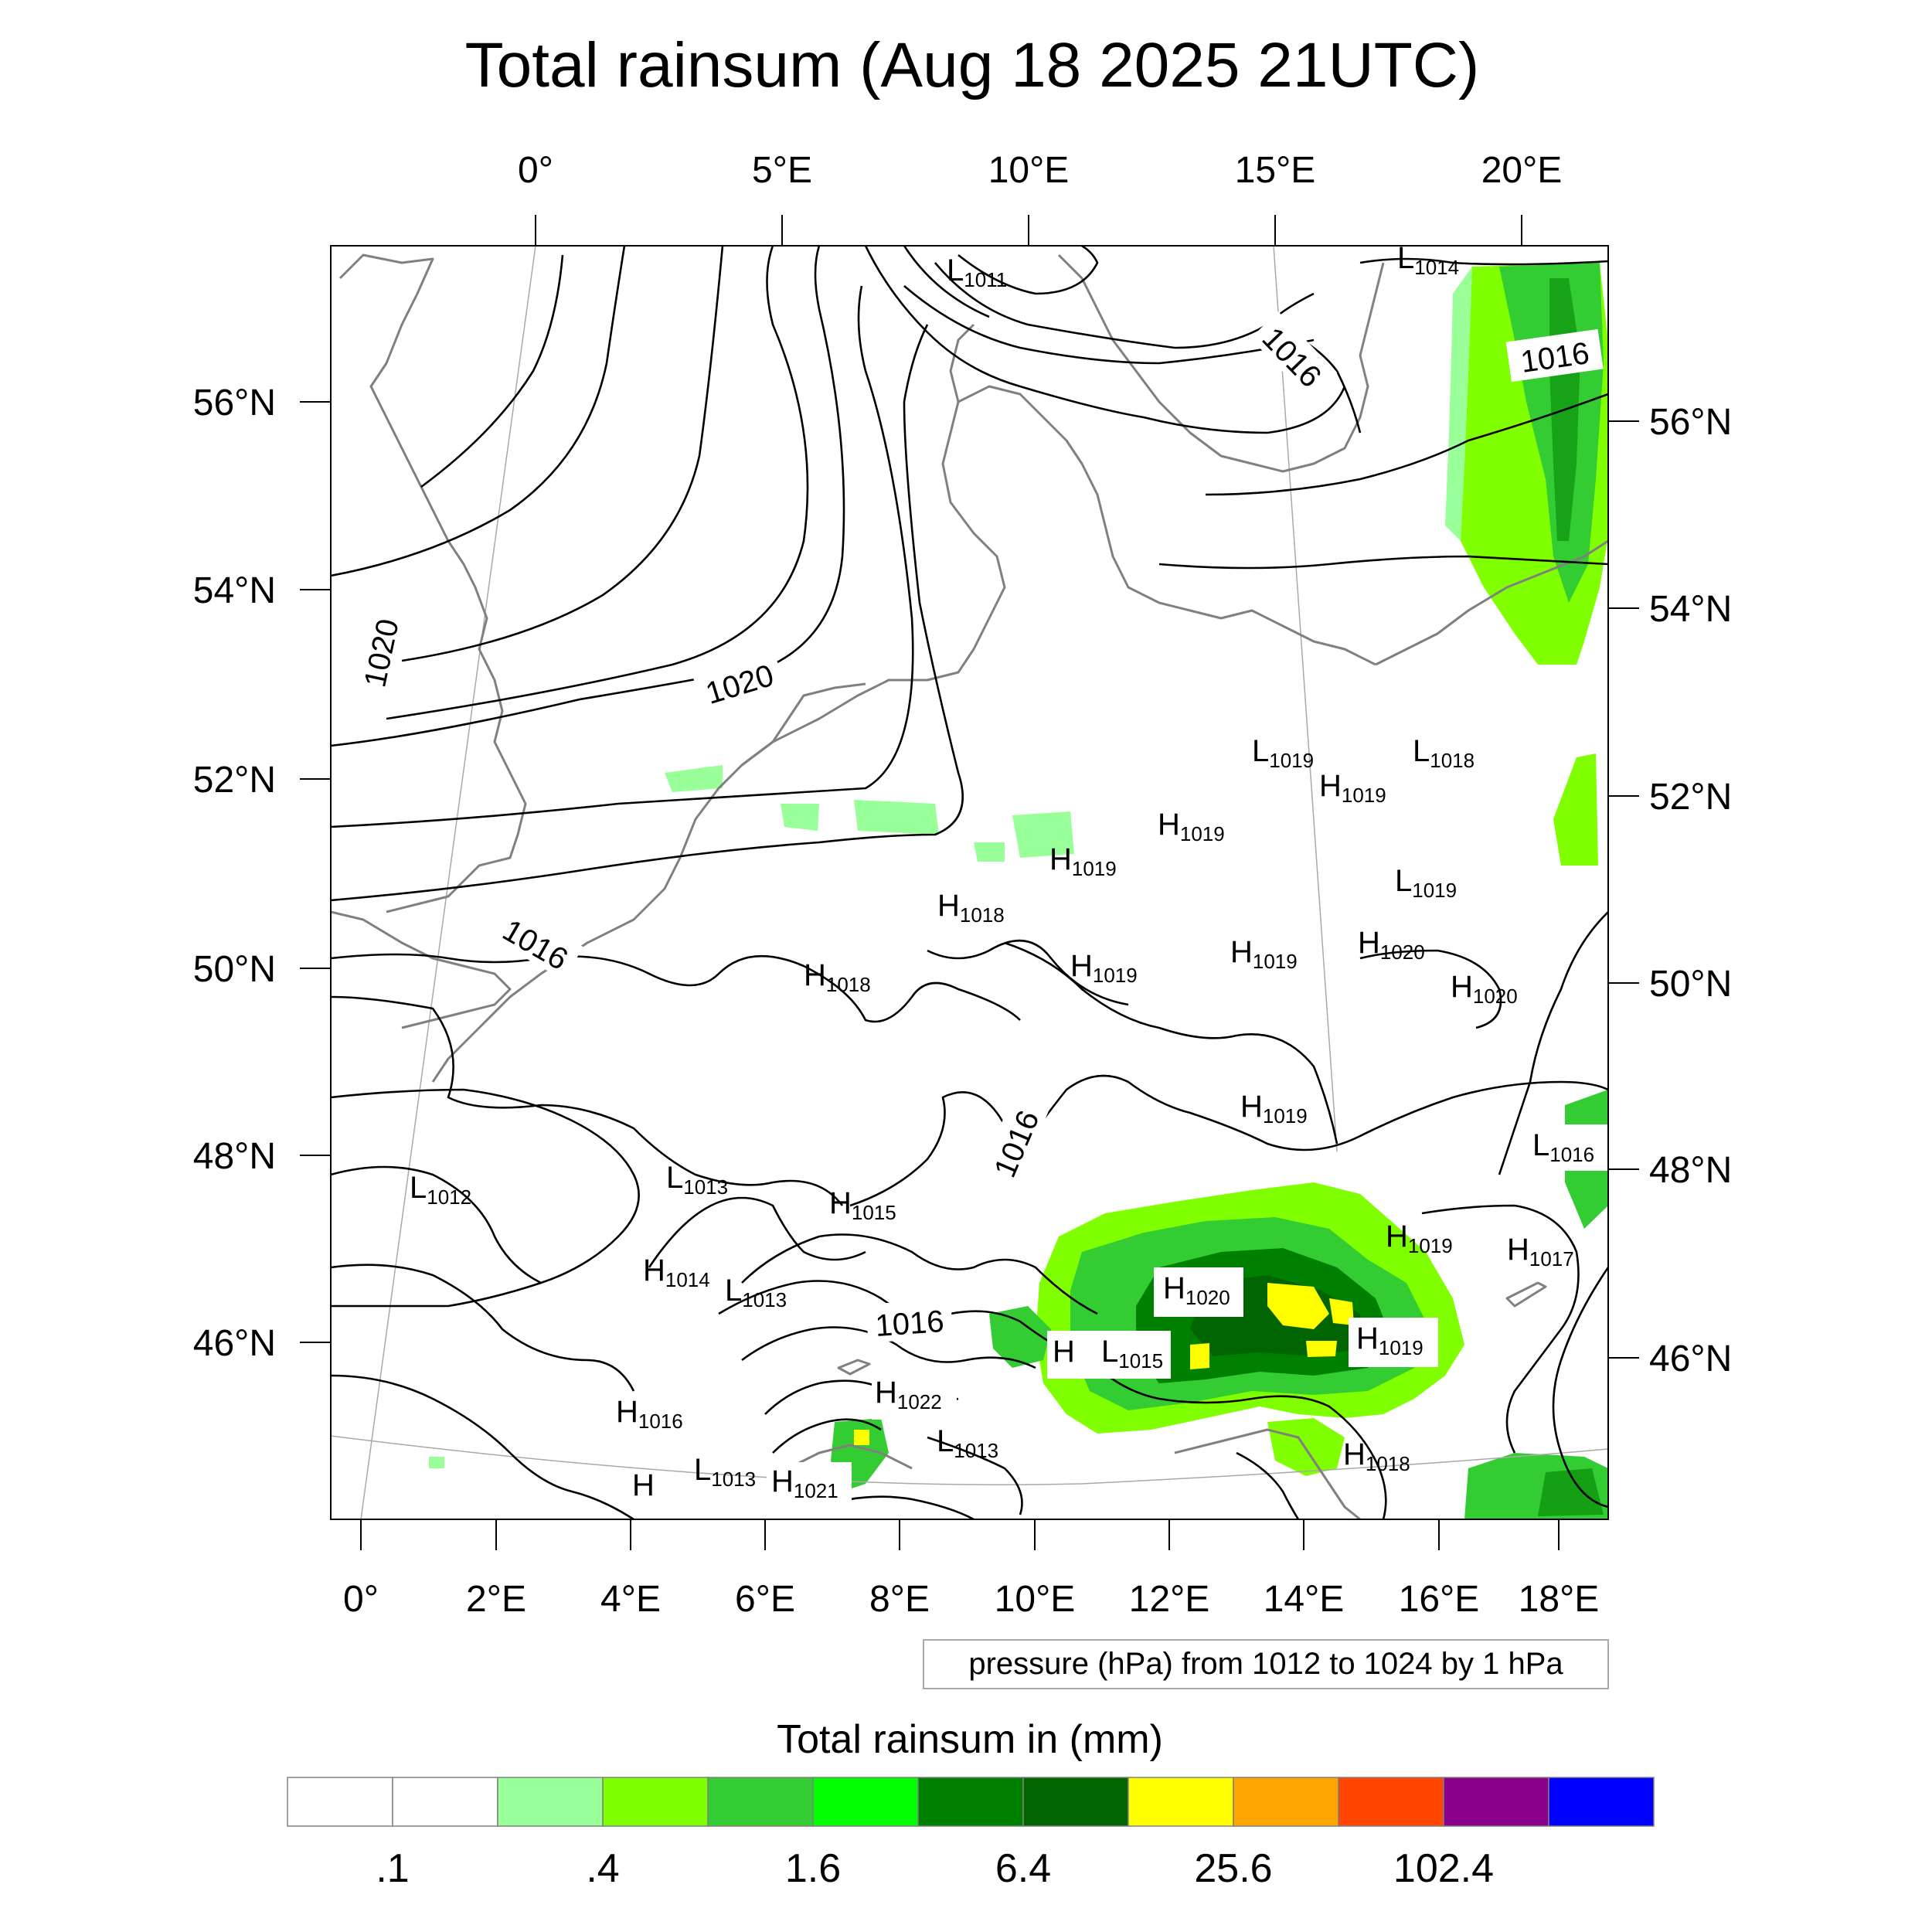 This screenshot has width=1932, height=1932. What do you see at coordinates (862, 1438) in the screenshot?
I see `rain-area-alps-southwest-yellow` at bounding box center [862, 1438].